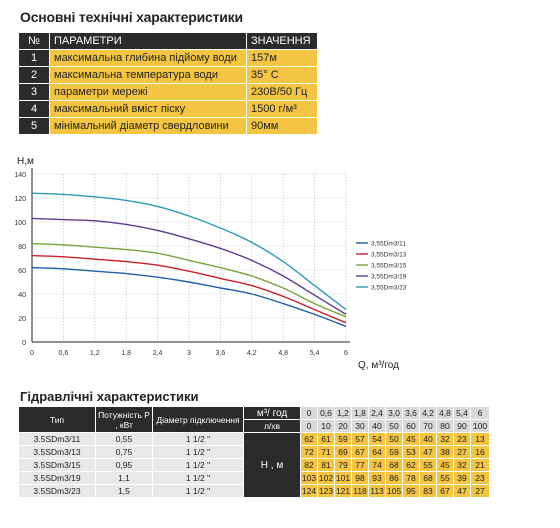 This screenshot has width=560, height=528. I want to click on x-tick-label: 3, so click(189, 353).